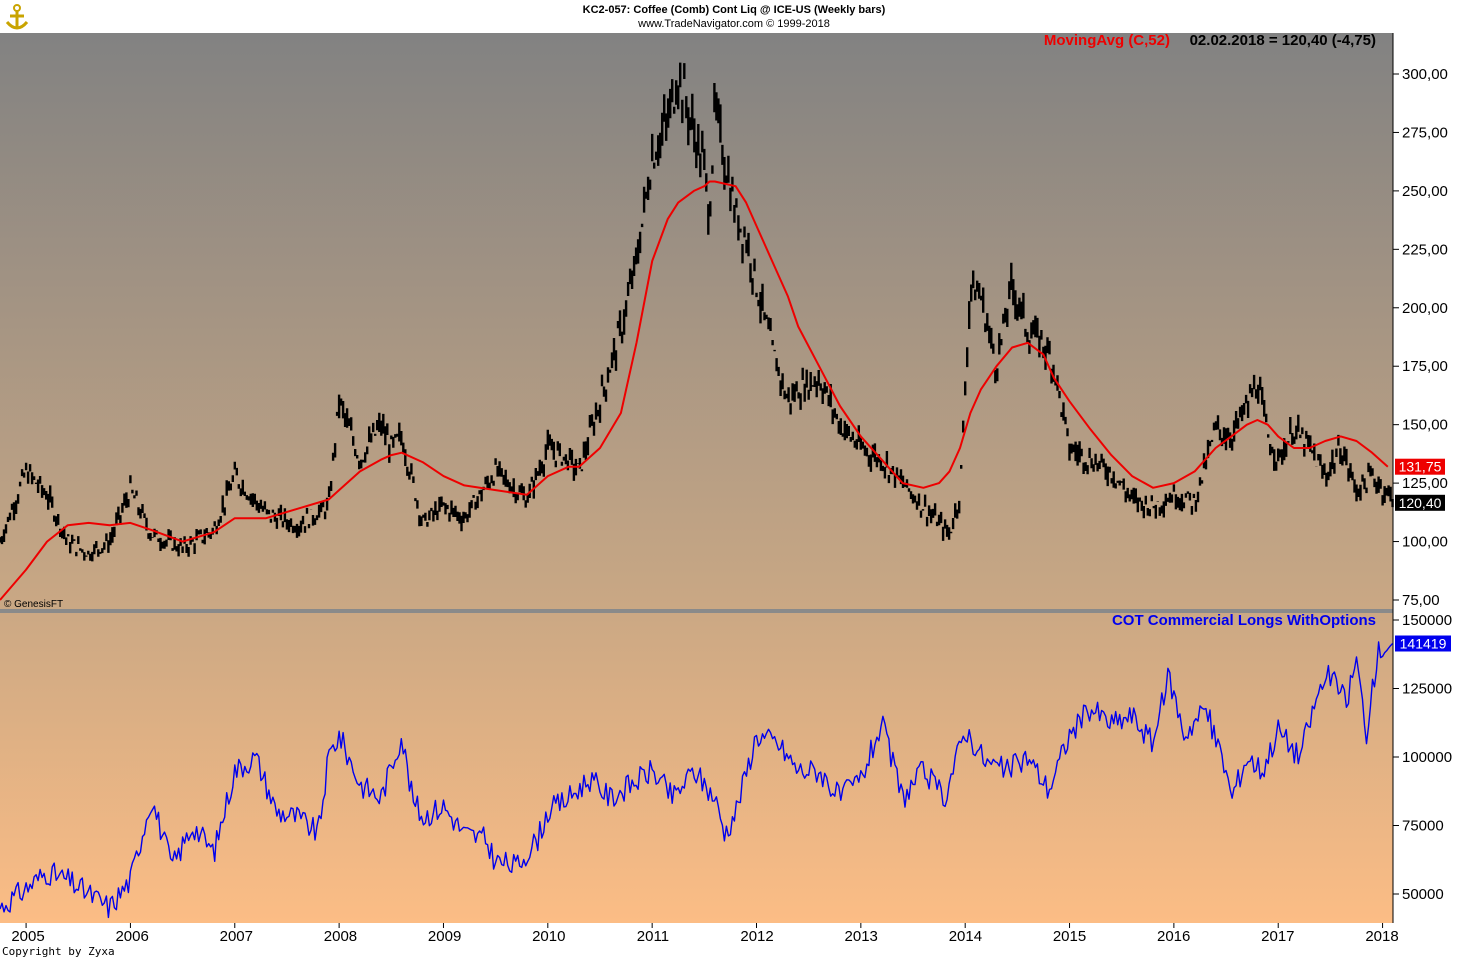 The image size is (1469, 958). I want to click on header-area, so click(734, 16).